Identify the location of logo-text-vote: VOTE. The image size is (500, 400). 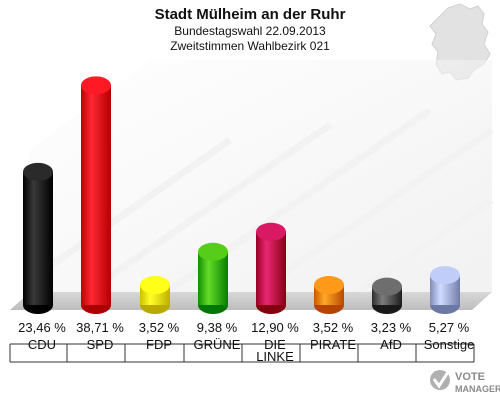
(470, 377).